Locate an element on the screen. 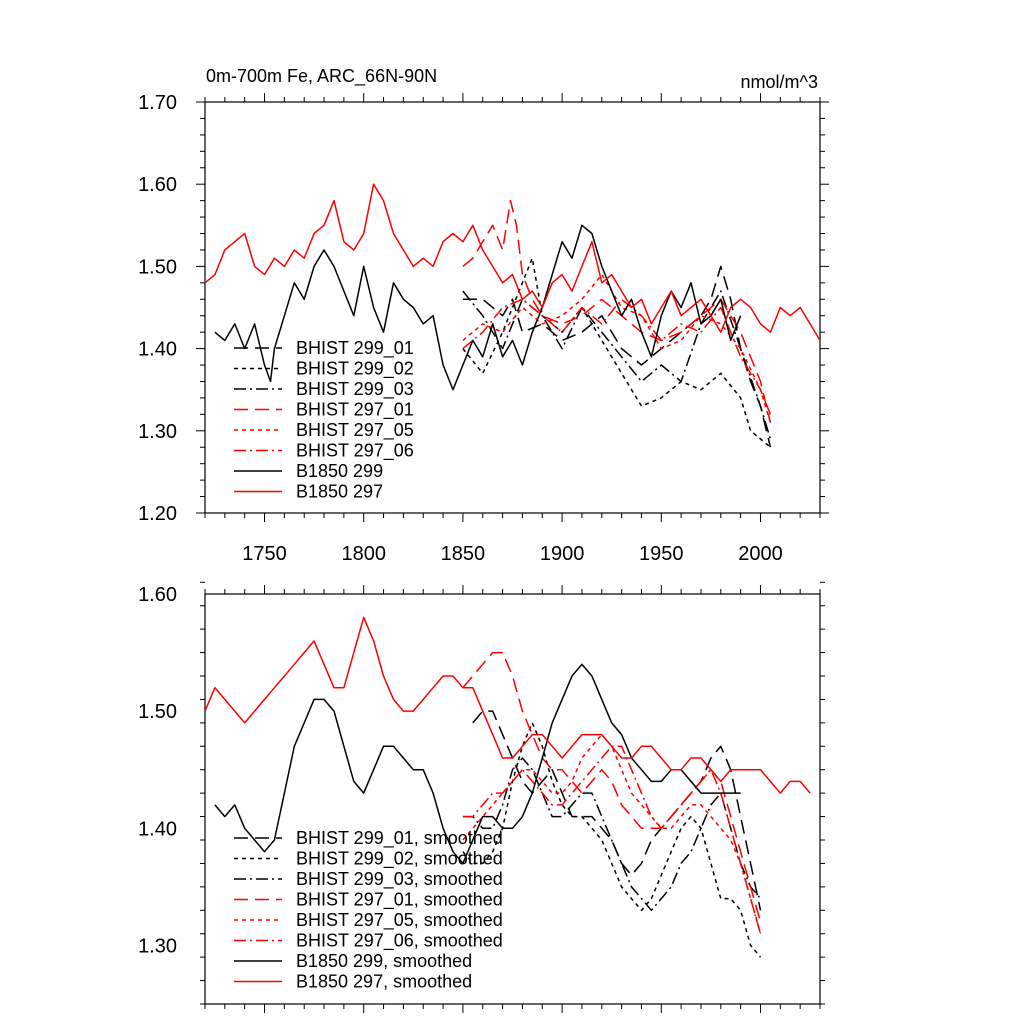 This screenshot has width=1024, height=1024. x-tick-label: 1800 is located at coordinates (363, 554).